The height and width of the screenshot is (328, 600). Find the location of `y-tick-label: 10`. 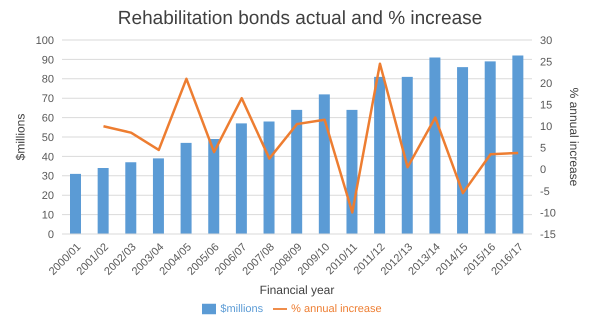

y-tick-label: 10 is located at coordinates (48, 216).